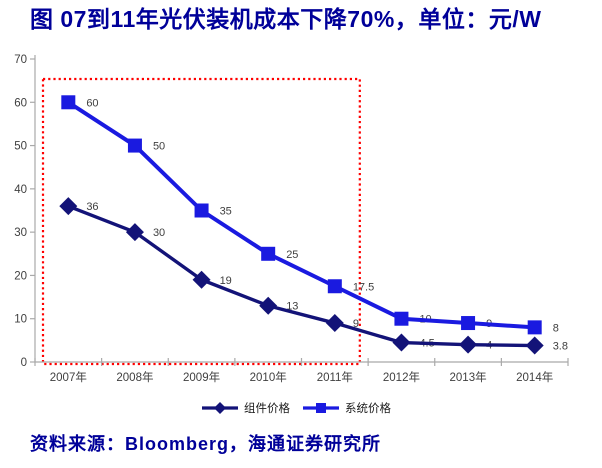 The image size is (602, 468). Describe the element at coordinates (159, 233) in the screenshot. I see `value-label: 30` at that location.